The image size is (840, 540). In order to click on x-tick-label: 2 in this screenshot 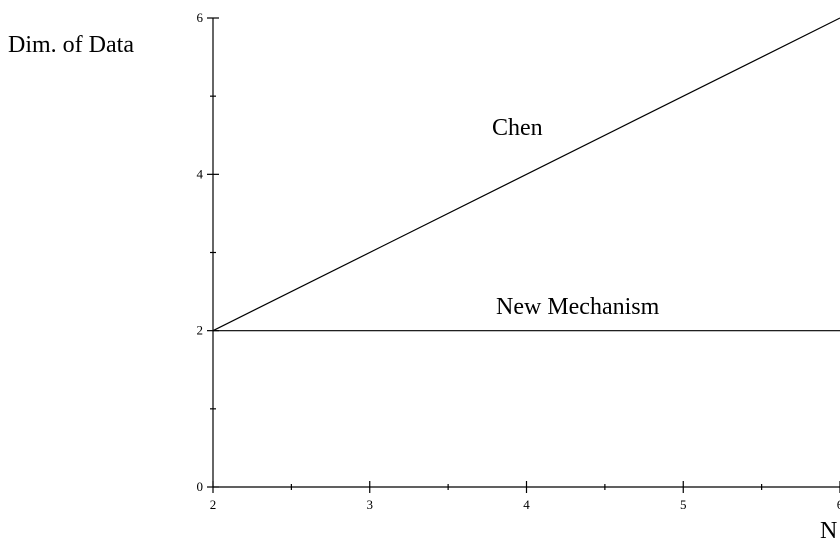, I will do `click(213, 504)`.